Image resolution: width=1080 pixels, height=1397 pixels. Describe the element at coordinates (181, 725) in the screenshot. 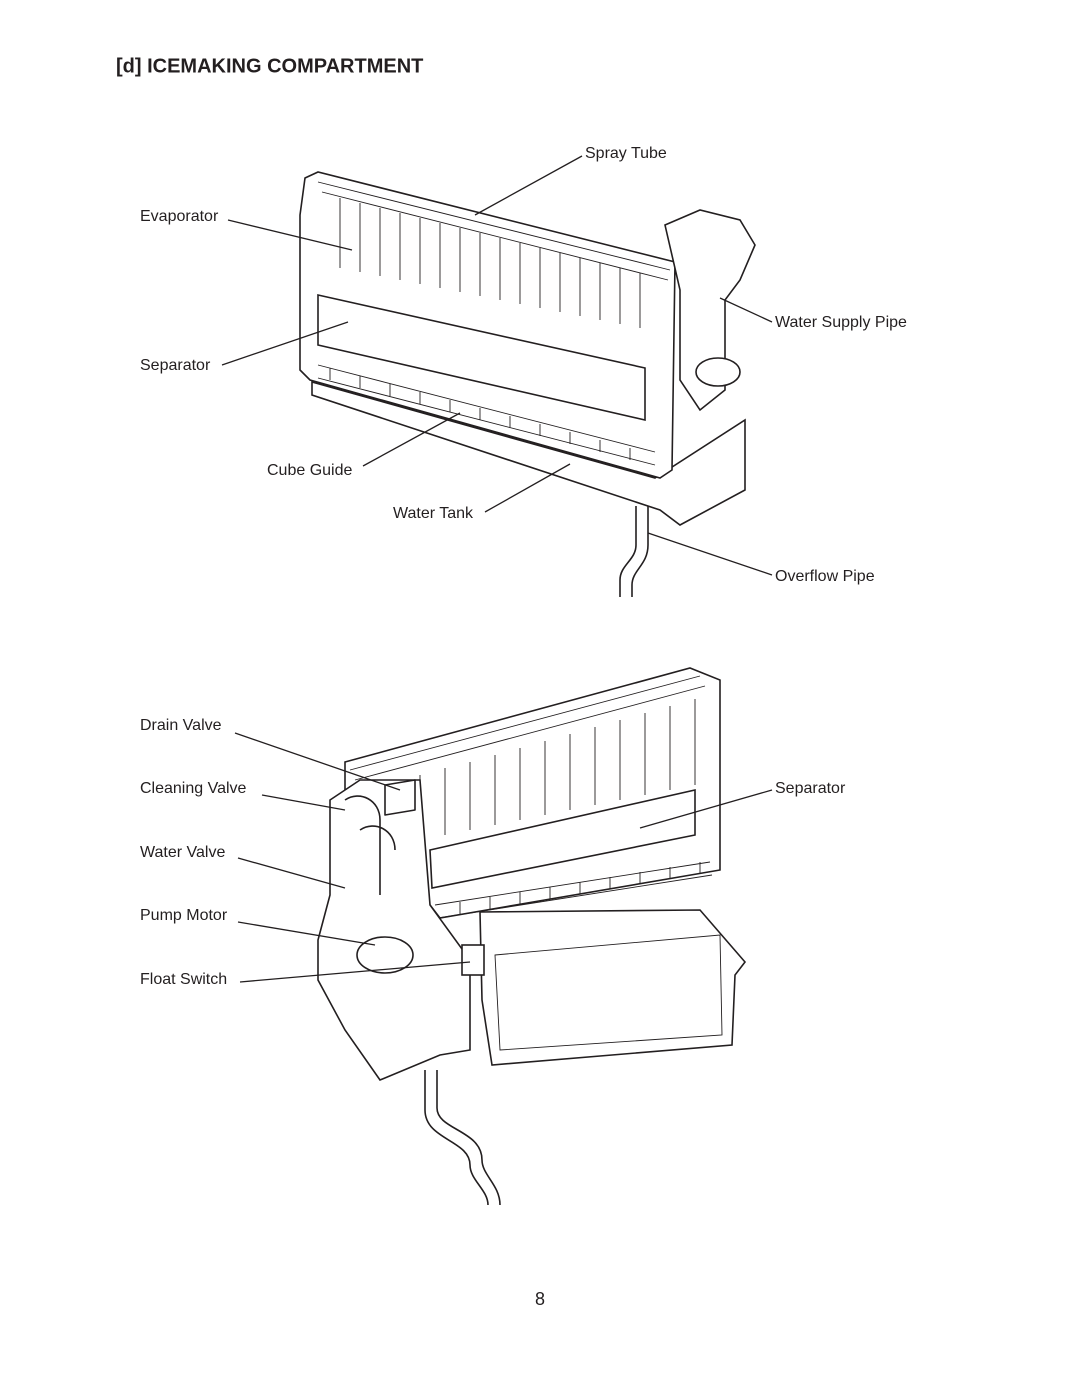

I see `label: Drain Valve` at that location.